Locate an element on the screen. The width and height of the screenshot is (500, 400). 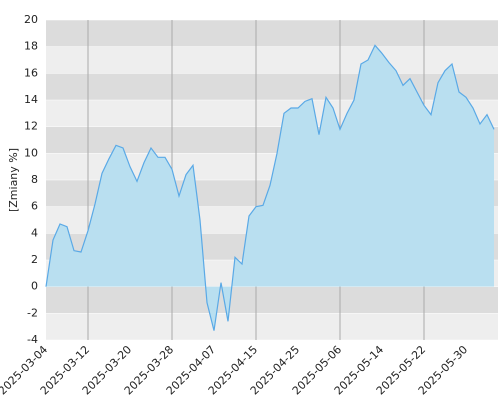
y-tick-label: 2 is located at coordinates (34, 259).